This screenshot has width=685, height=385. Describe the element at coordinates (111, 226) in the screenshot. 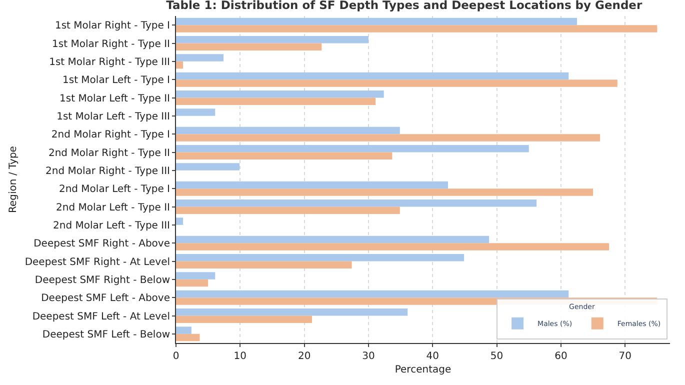

I see `y-tick-label: 2nd Molar Left - Type III` at that location.